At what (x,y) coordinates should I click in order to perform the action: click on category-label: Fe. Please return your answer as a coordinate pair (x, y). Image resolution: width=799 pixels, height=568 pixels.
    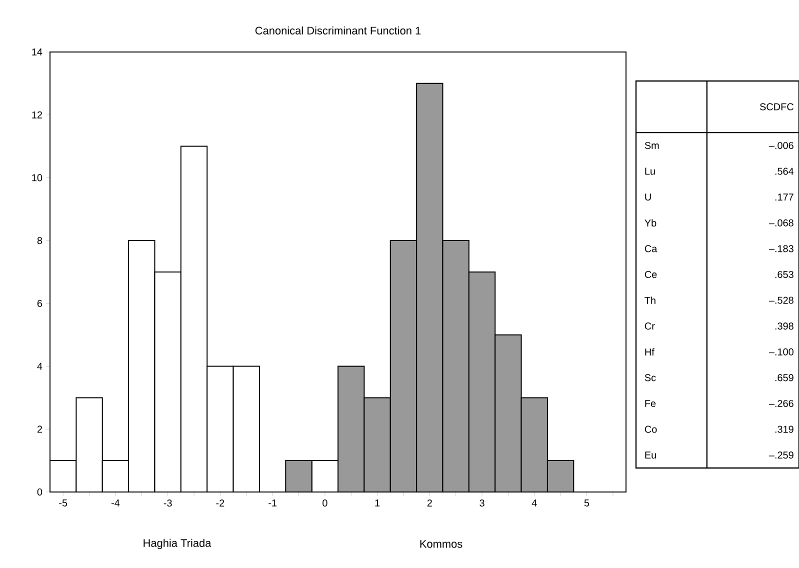
    Looking at the image, I should click on (650, 403).